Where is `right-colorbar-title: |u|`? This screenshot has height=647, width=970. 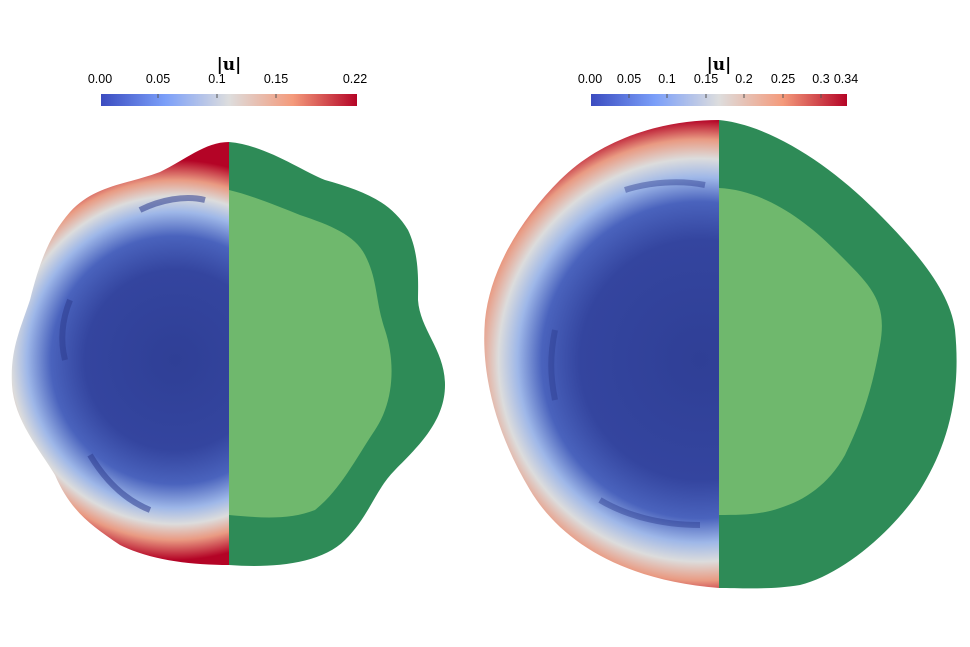
right-colorbar-title: |u| is located at coordinates (719, 65).